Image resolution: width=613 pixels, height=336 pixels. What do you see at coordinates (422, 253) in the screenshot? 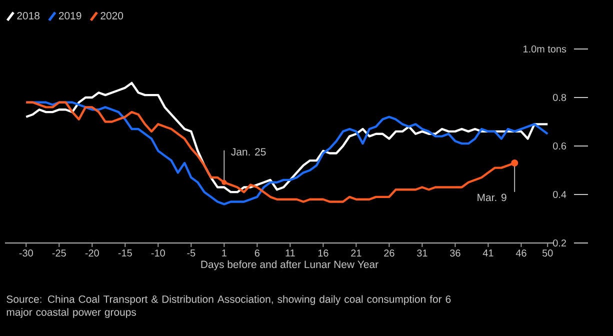
I see `x-tick-label: 31` at bounding box center [422, 253].